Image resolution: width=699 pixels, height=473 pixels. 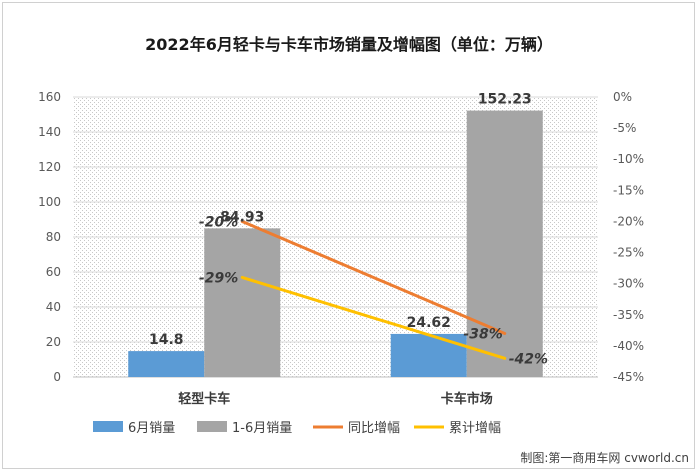 What do you see at coordinates (628, 159) in the screenshot?
I see `right-tick-label: -10%` at bounding box center [628, 159].